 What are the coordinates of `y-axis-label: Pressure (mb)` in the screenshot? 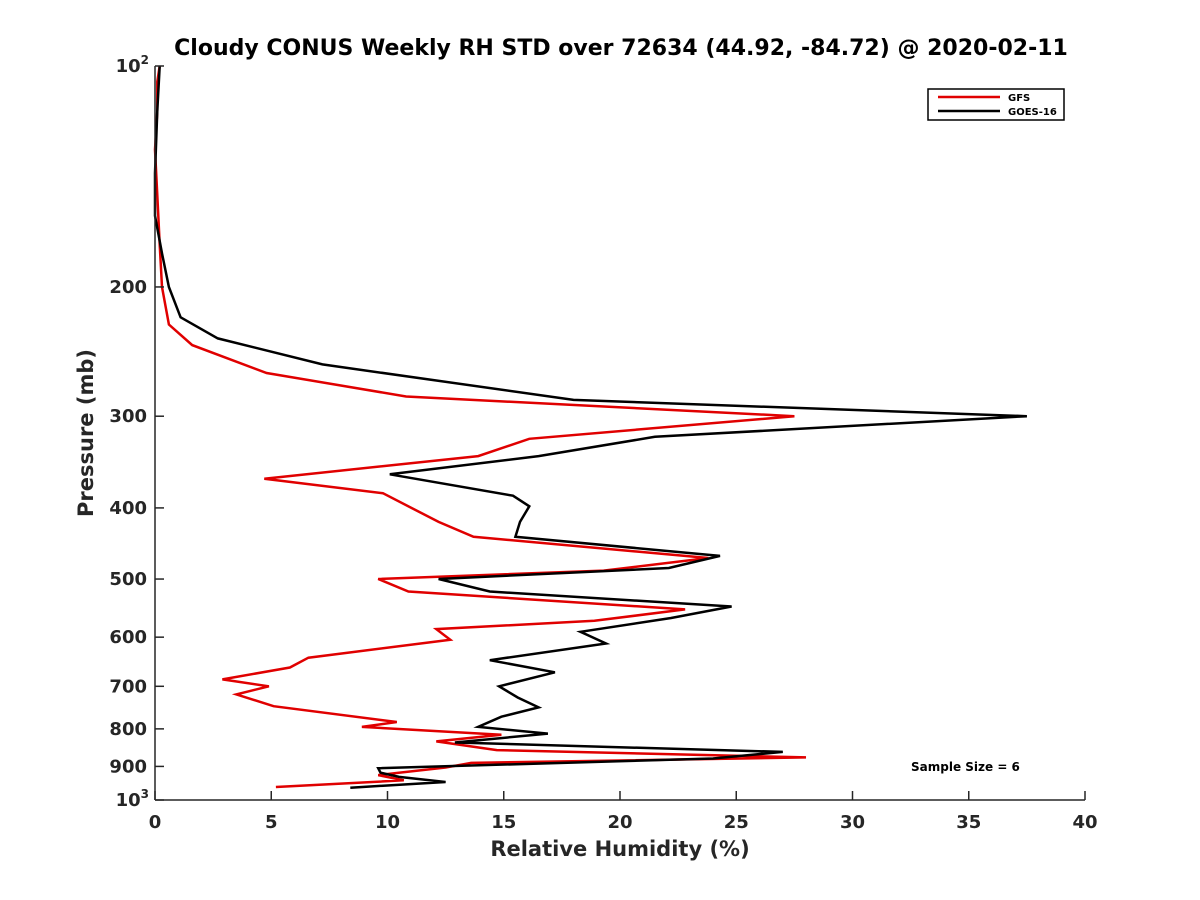 It's located at (86, 433).